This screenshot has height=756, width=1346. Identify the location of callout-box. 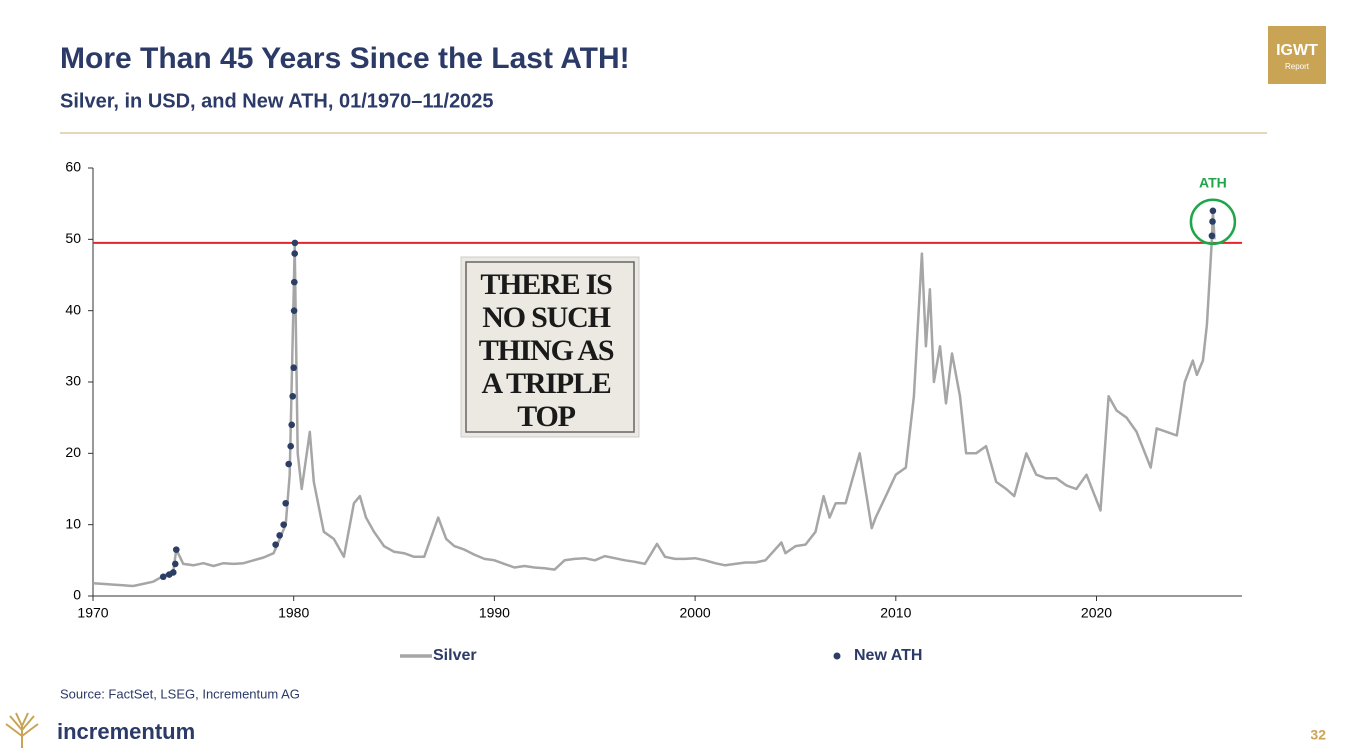
(550, 347).